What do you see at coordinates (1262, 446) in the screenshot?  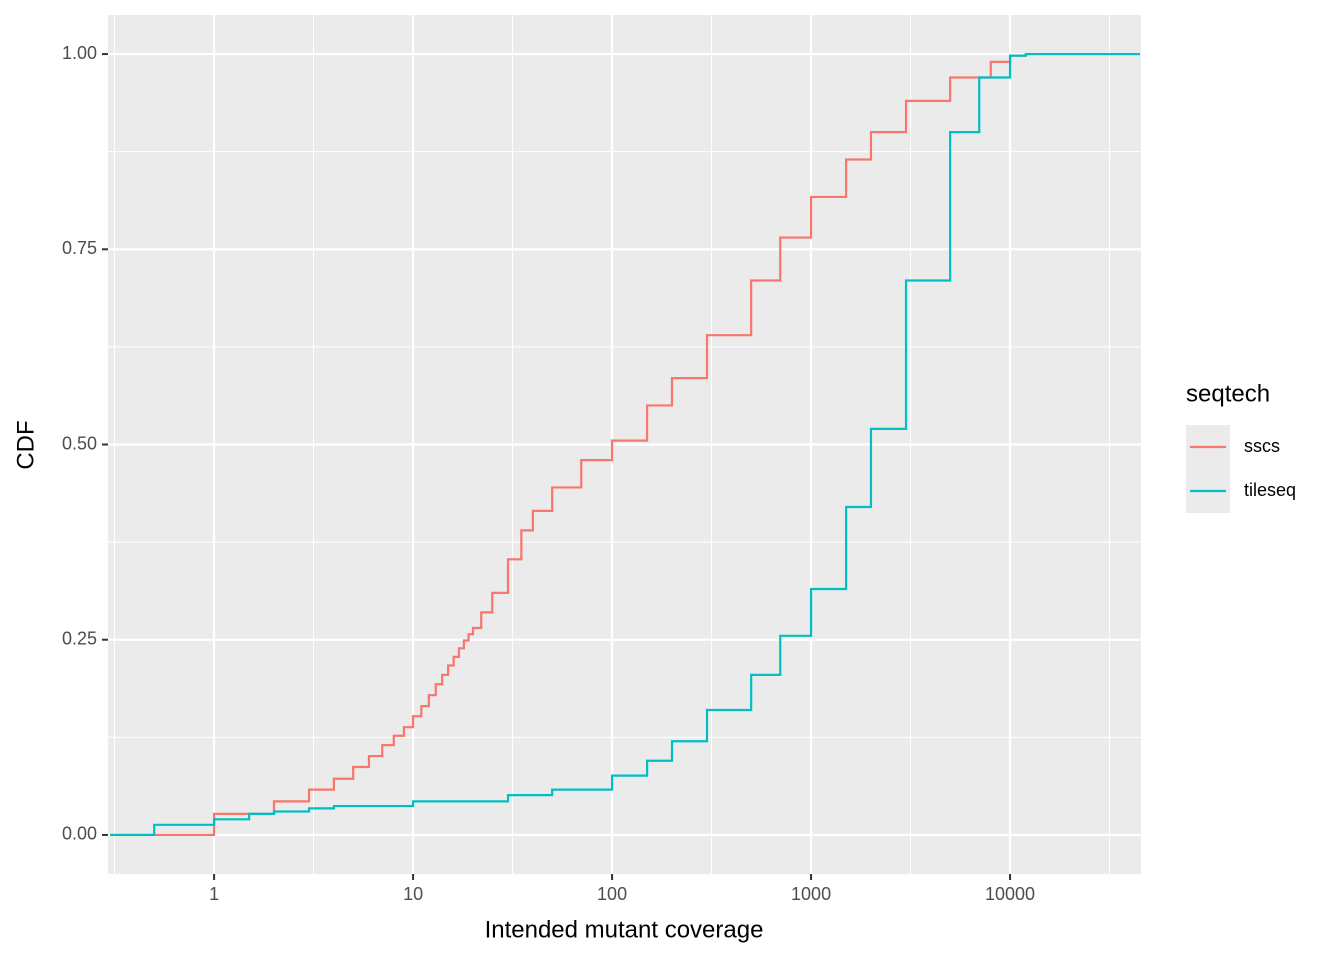 I see `legend-label: sscs` at bounding box center [1262, 446].